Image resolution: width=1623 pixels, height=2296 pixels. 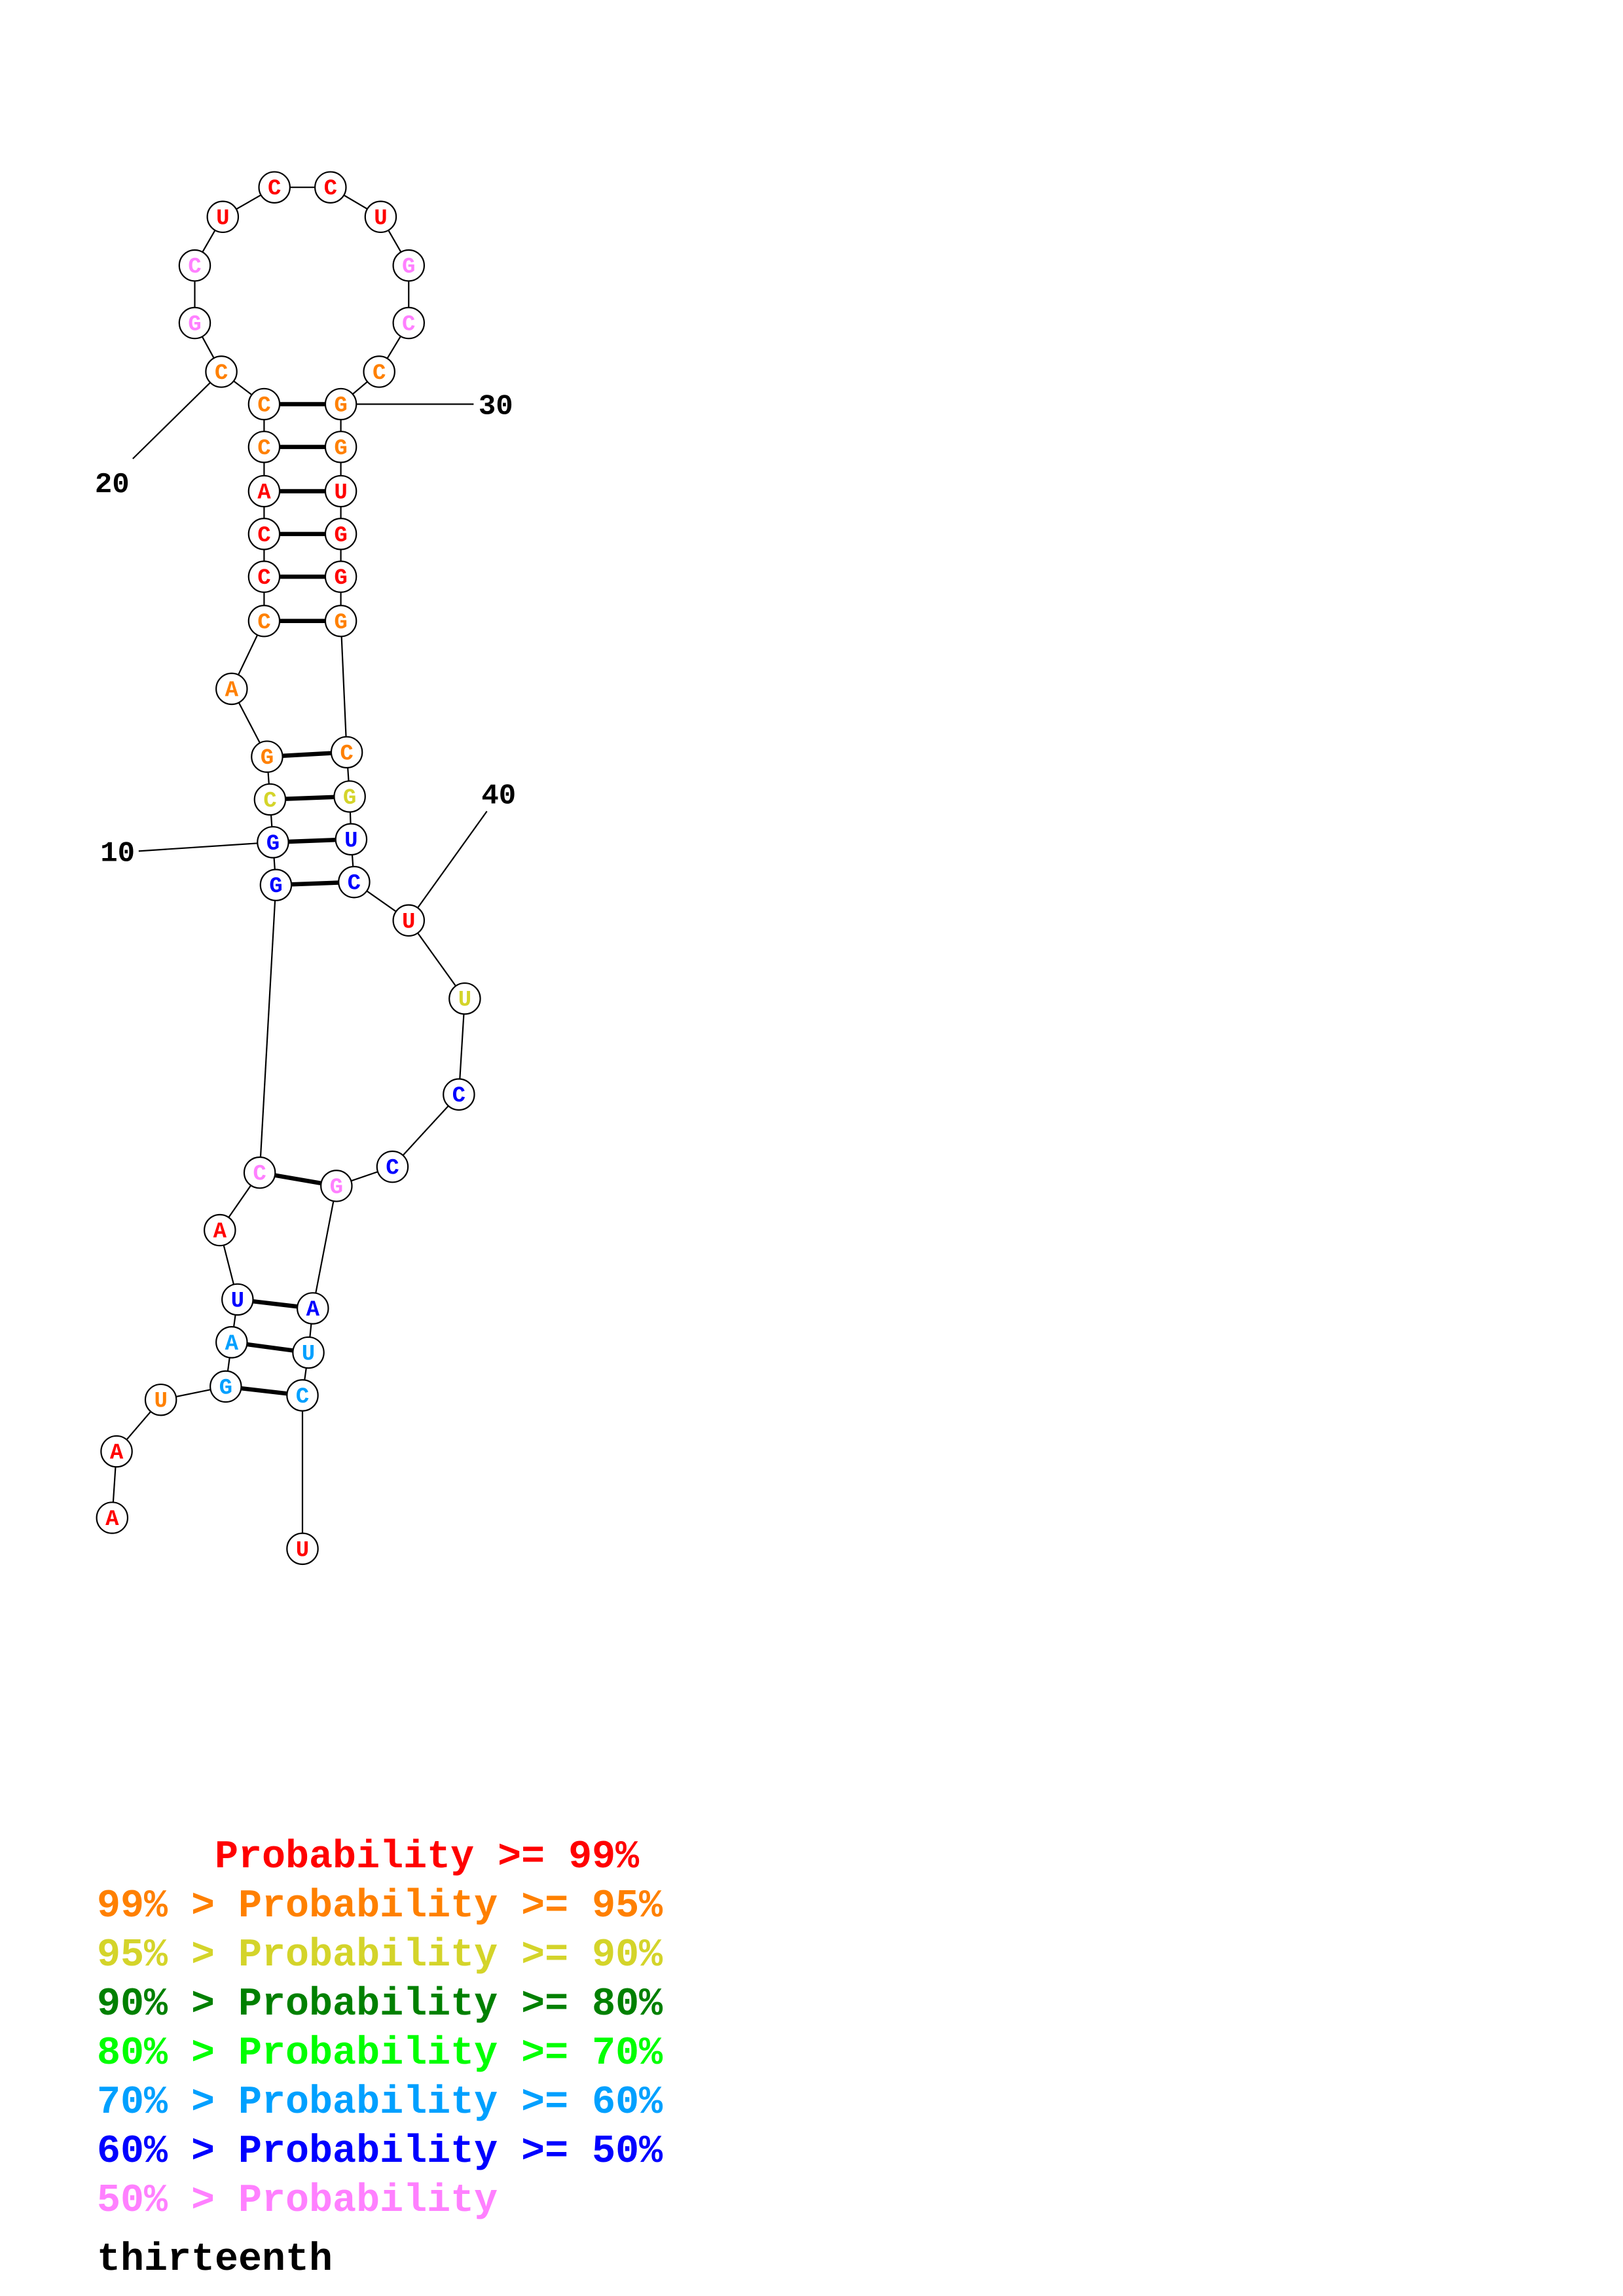 What do you see at coordinates (297, 2201) in the screenshot?
I see `legend-entry: 50% > Probability` at bounding box center [297, 2201].